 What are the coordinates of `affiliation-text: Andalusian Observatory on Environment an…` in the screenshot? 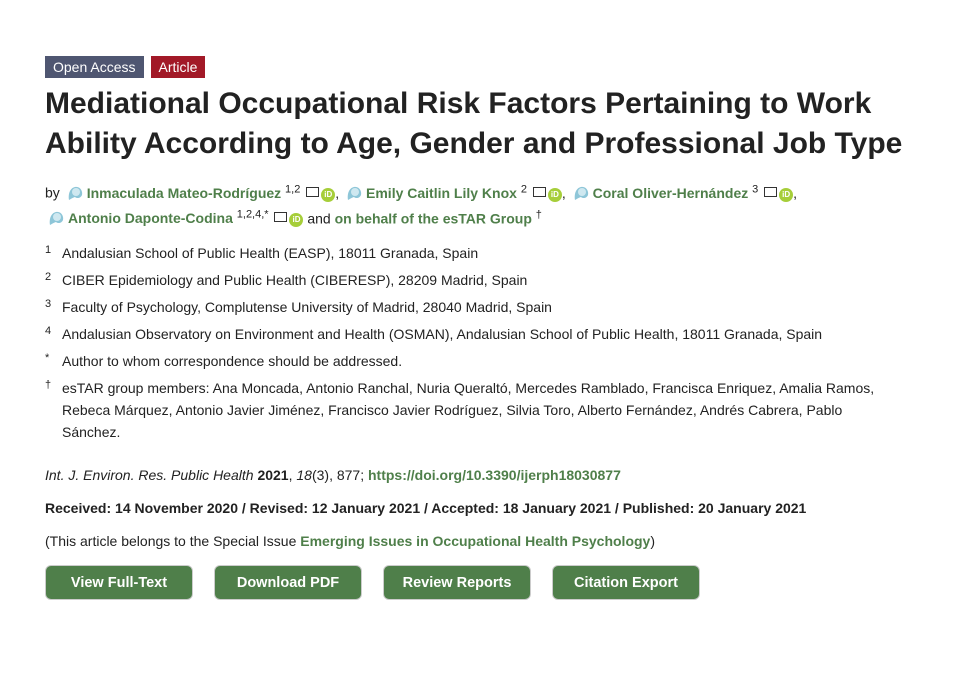 It's located at (442, 334).